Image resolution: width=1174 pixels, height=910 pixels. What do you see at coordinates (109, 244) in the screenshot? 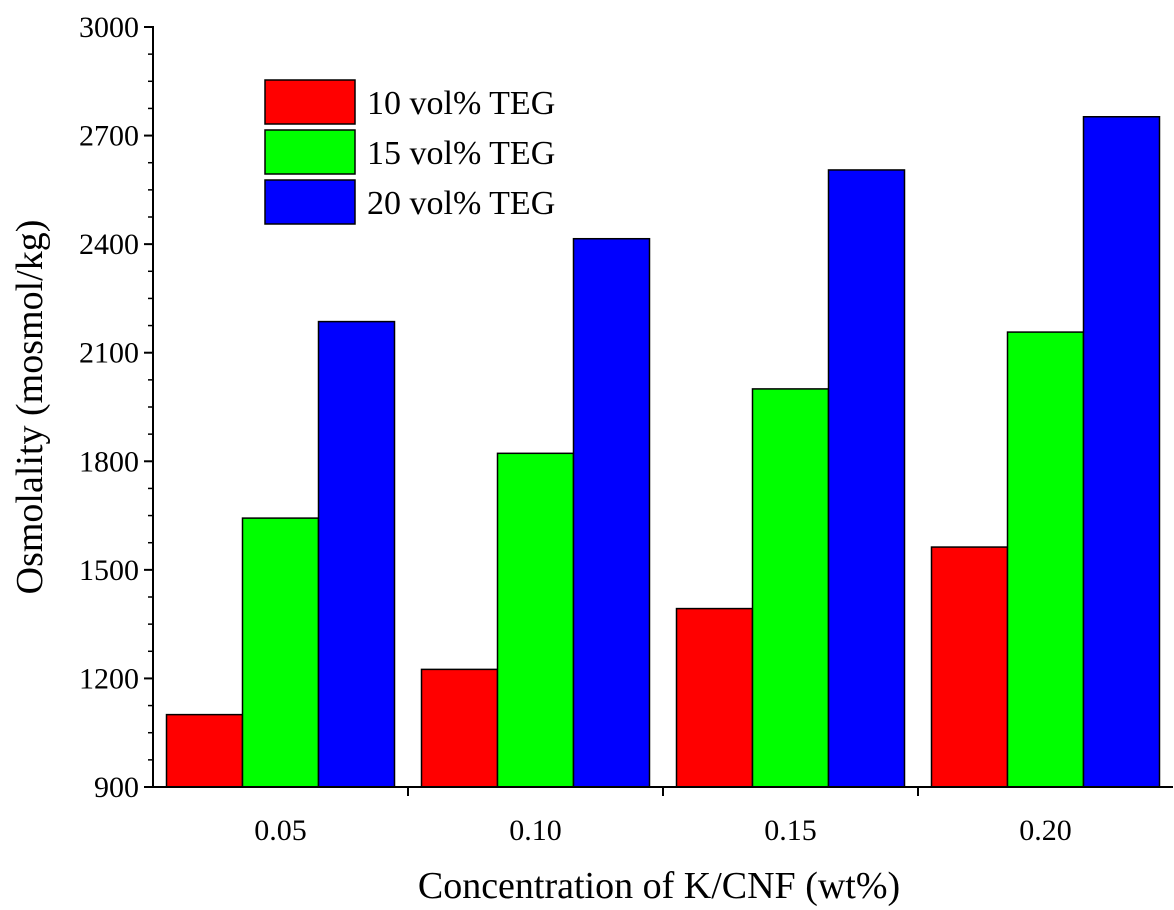
I see `y-tick-label: 2400` at bounding box center [109, 244].